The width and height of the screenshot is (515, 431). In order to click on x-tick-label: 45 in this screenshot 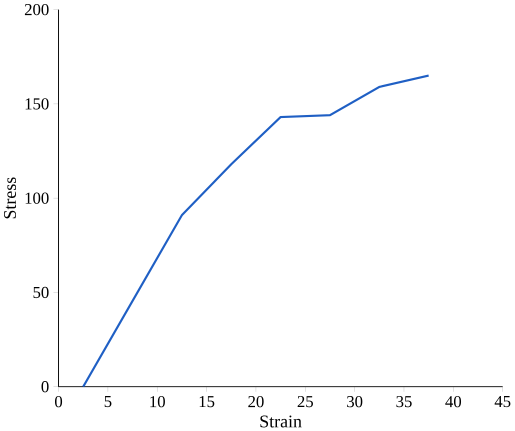, I will do `click(502, 401)`.